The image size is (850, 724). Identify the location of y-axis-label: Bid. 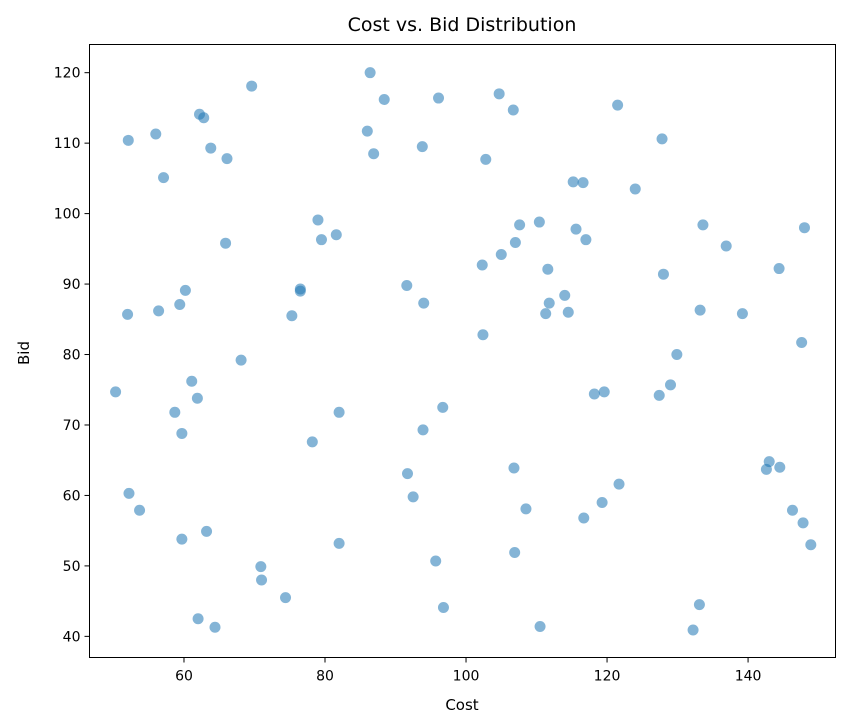
(24, 353).